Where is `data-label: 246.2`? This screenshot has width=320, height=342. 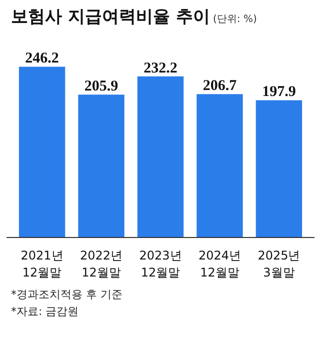 data-label: 246.2 is located at coordinates (42, 58).